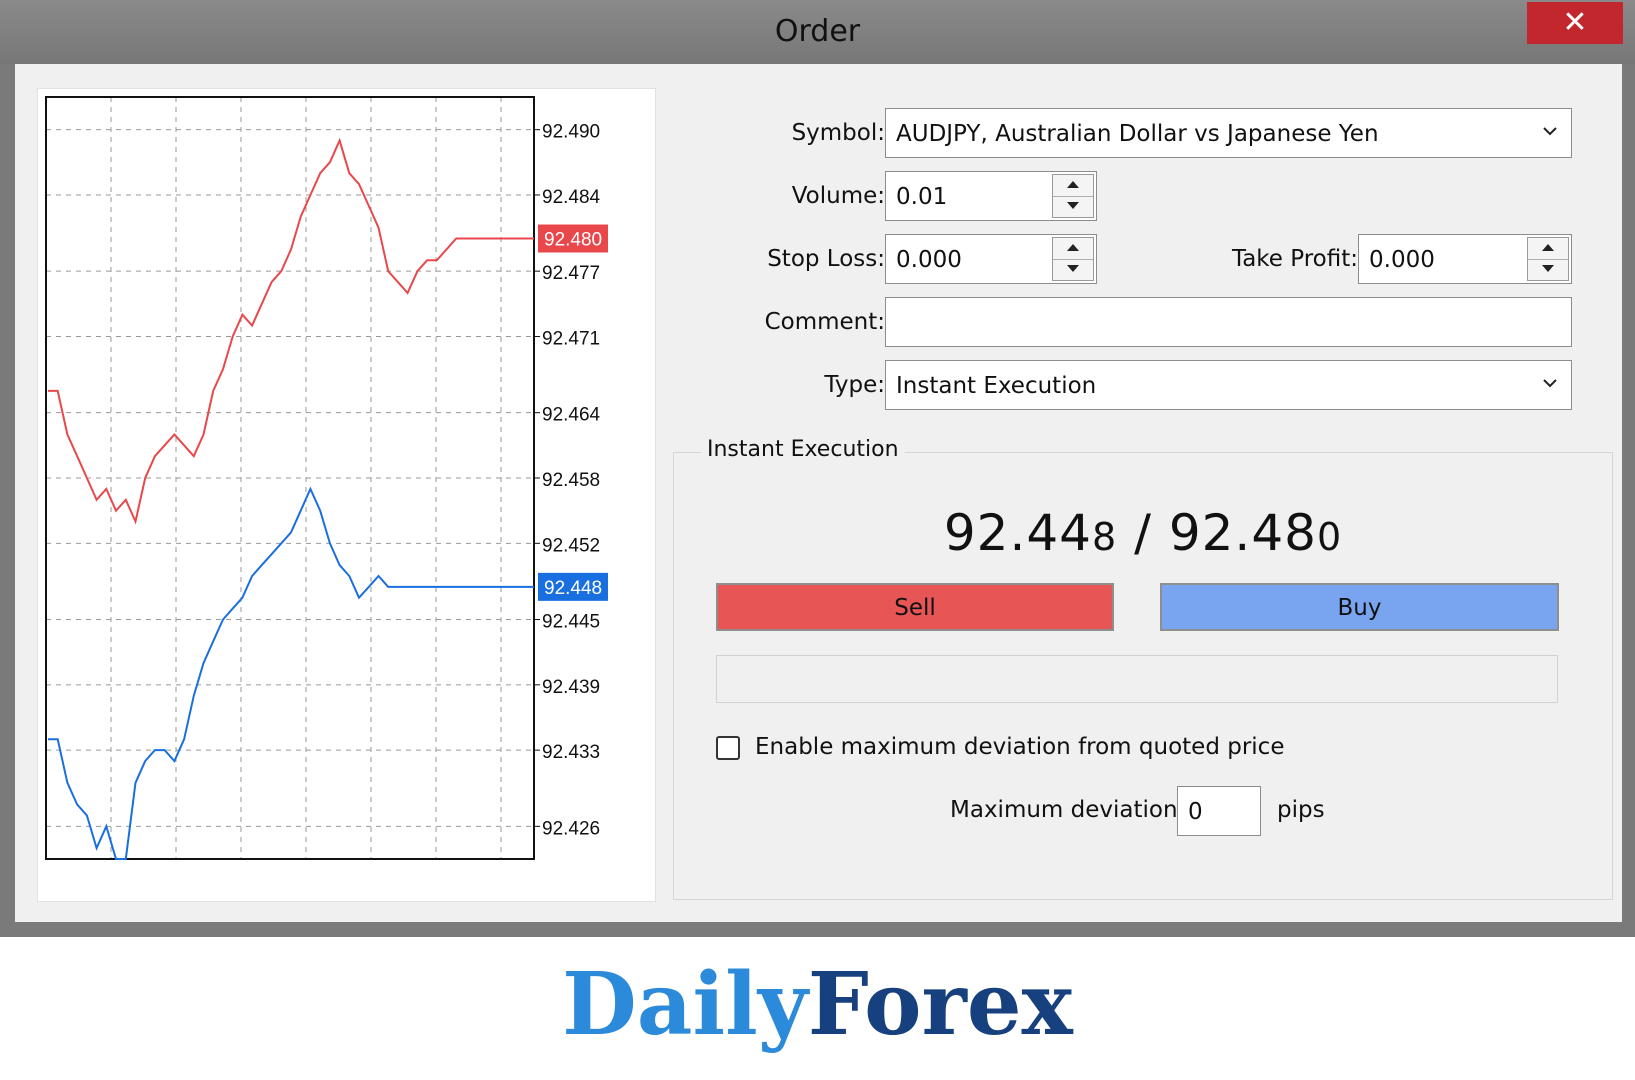 This screenshot has width=1635, height=1080. What do you see at coordinates (1195, 812) in the screenshot?
I see `max-deviation-value: 0` at bounding box center [1195, 812].